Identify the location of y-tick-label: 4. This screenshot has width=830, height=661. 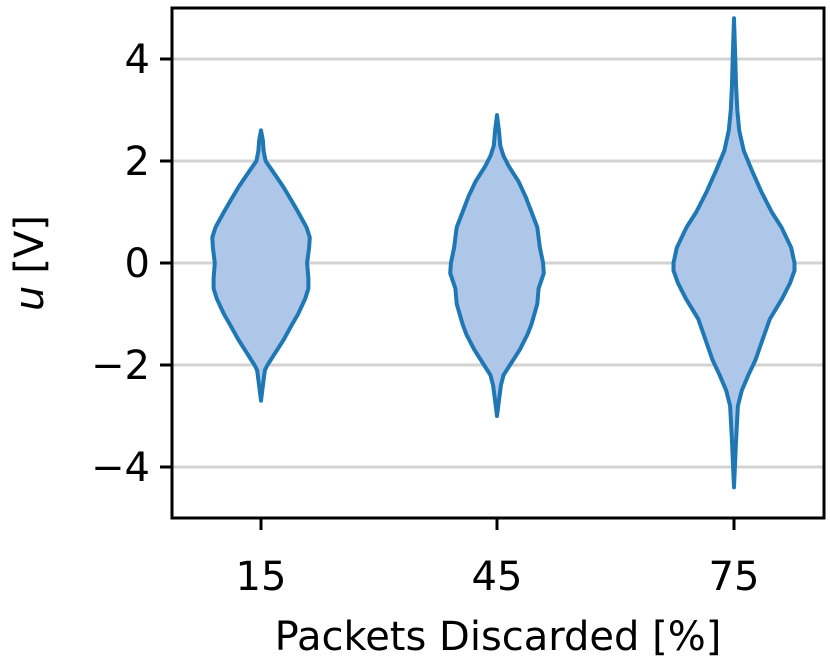
(137, 60).